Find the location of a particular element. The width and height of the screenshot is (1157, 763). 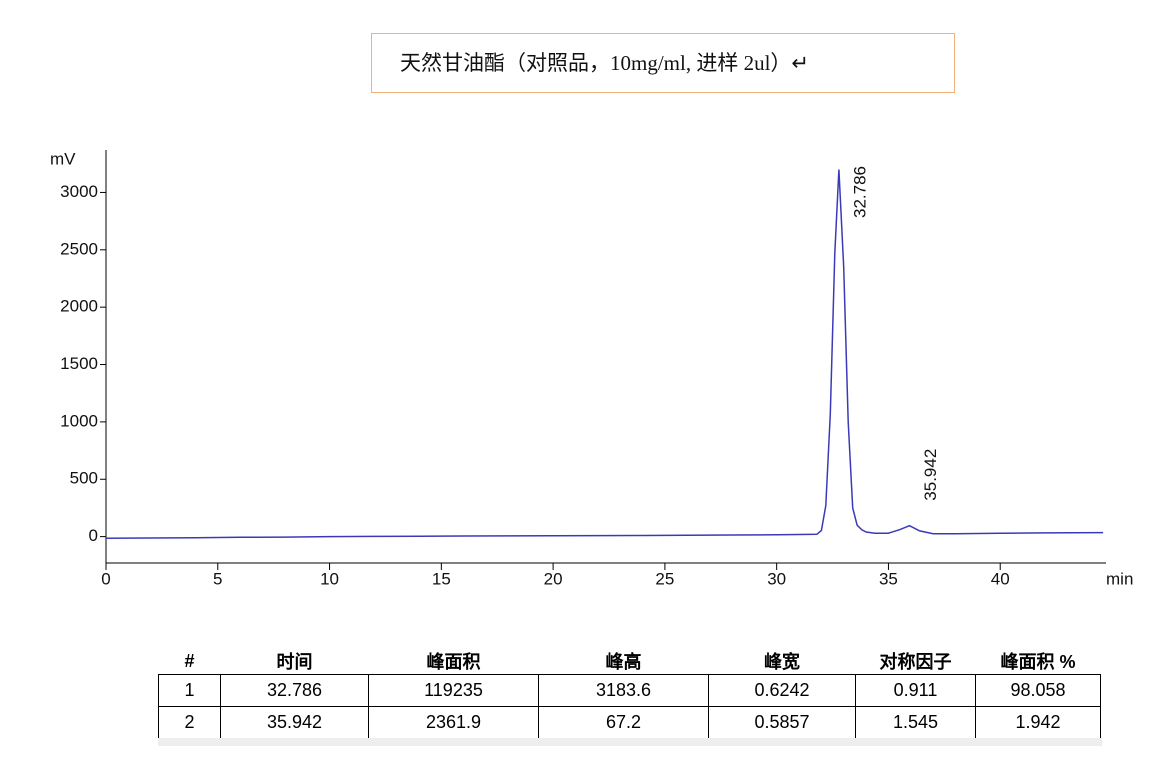

x-tick-label: 25 is located at coordinates (664, 578).